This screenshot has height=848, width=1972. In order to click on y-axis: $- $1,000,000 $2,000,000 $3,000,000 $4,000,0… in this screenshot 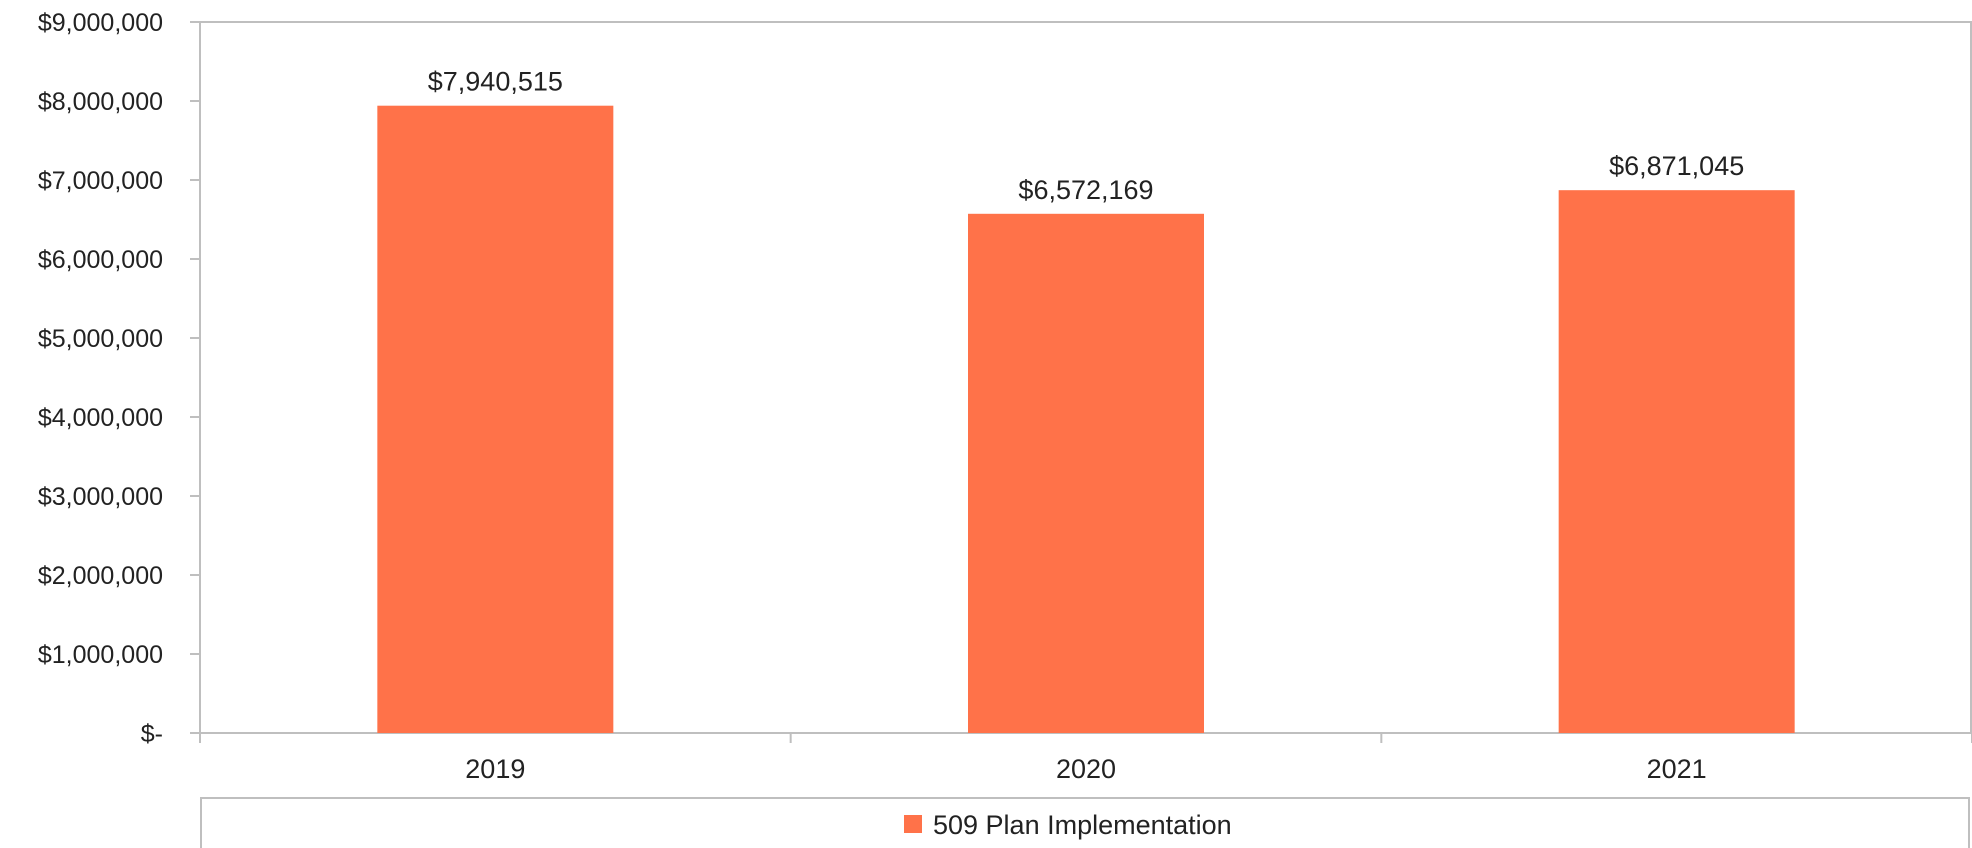, I will do `click(119, 378)`.